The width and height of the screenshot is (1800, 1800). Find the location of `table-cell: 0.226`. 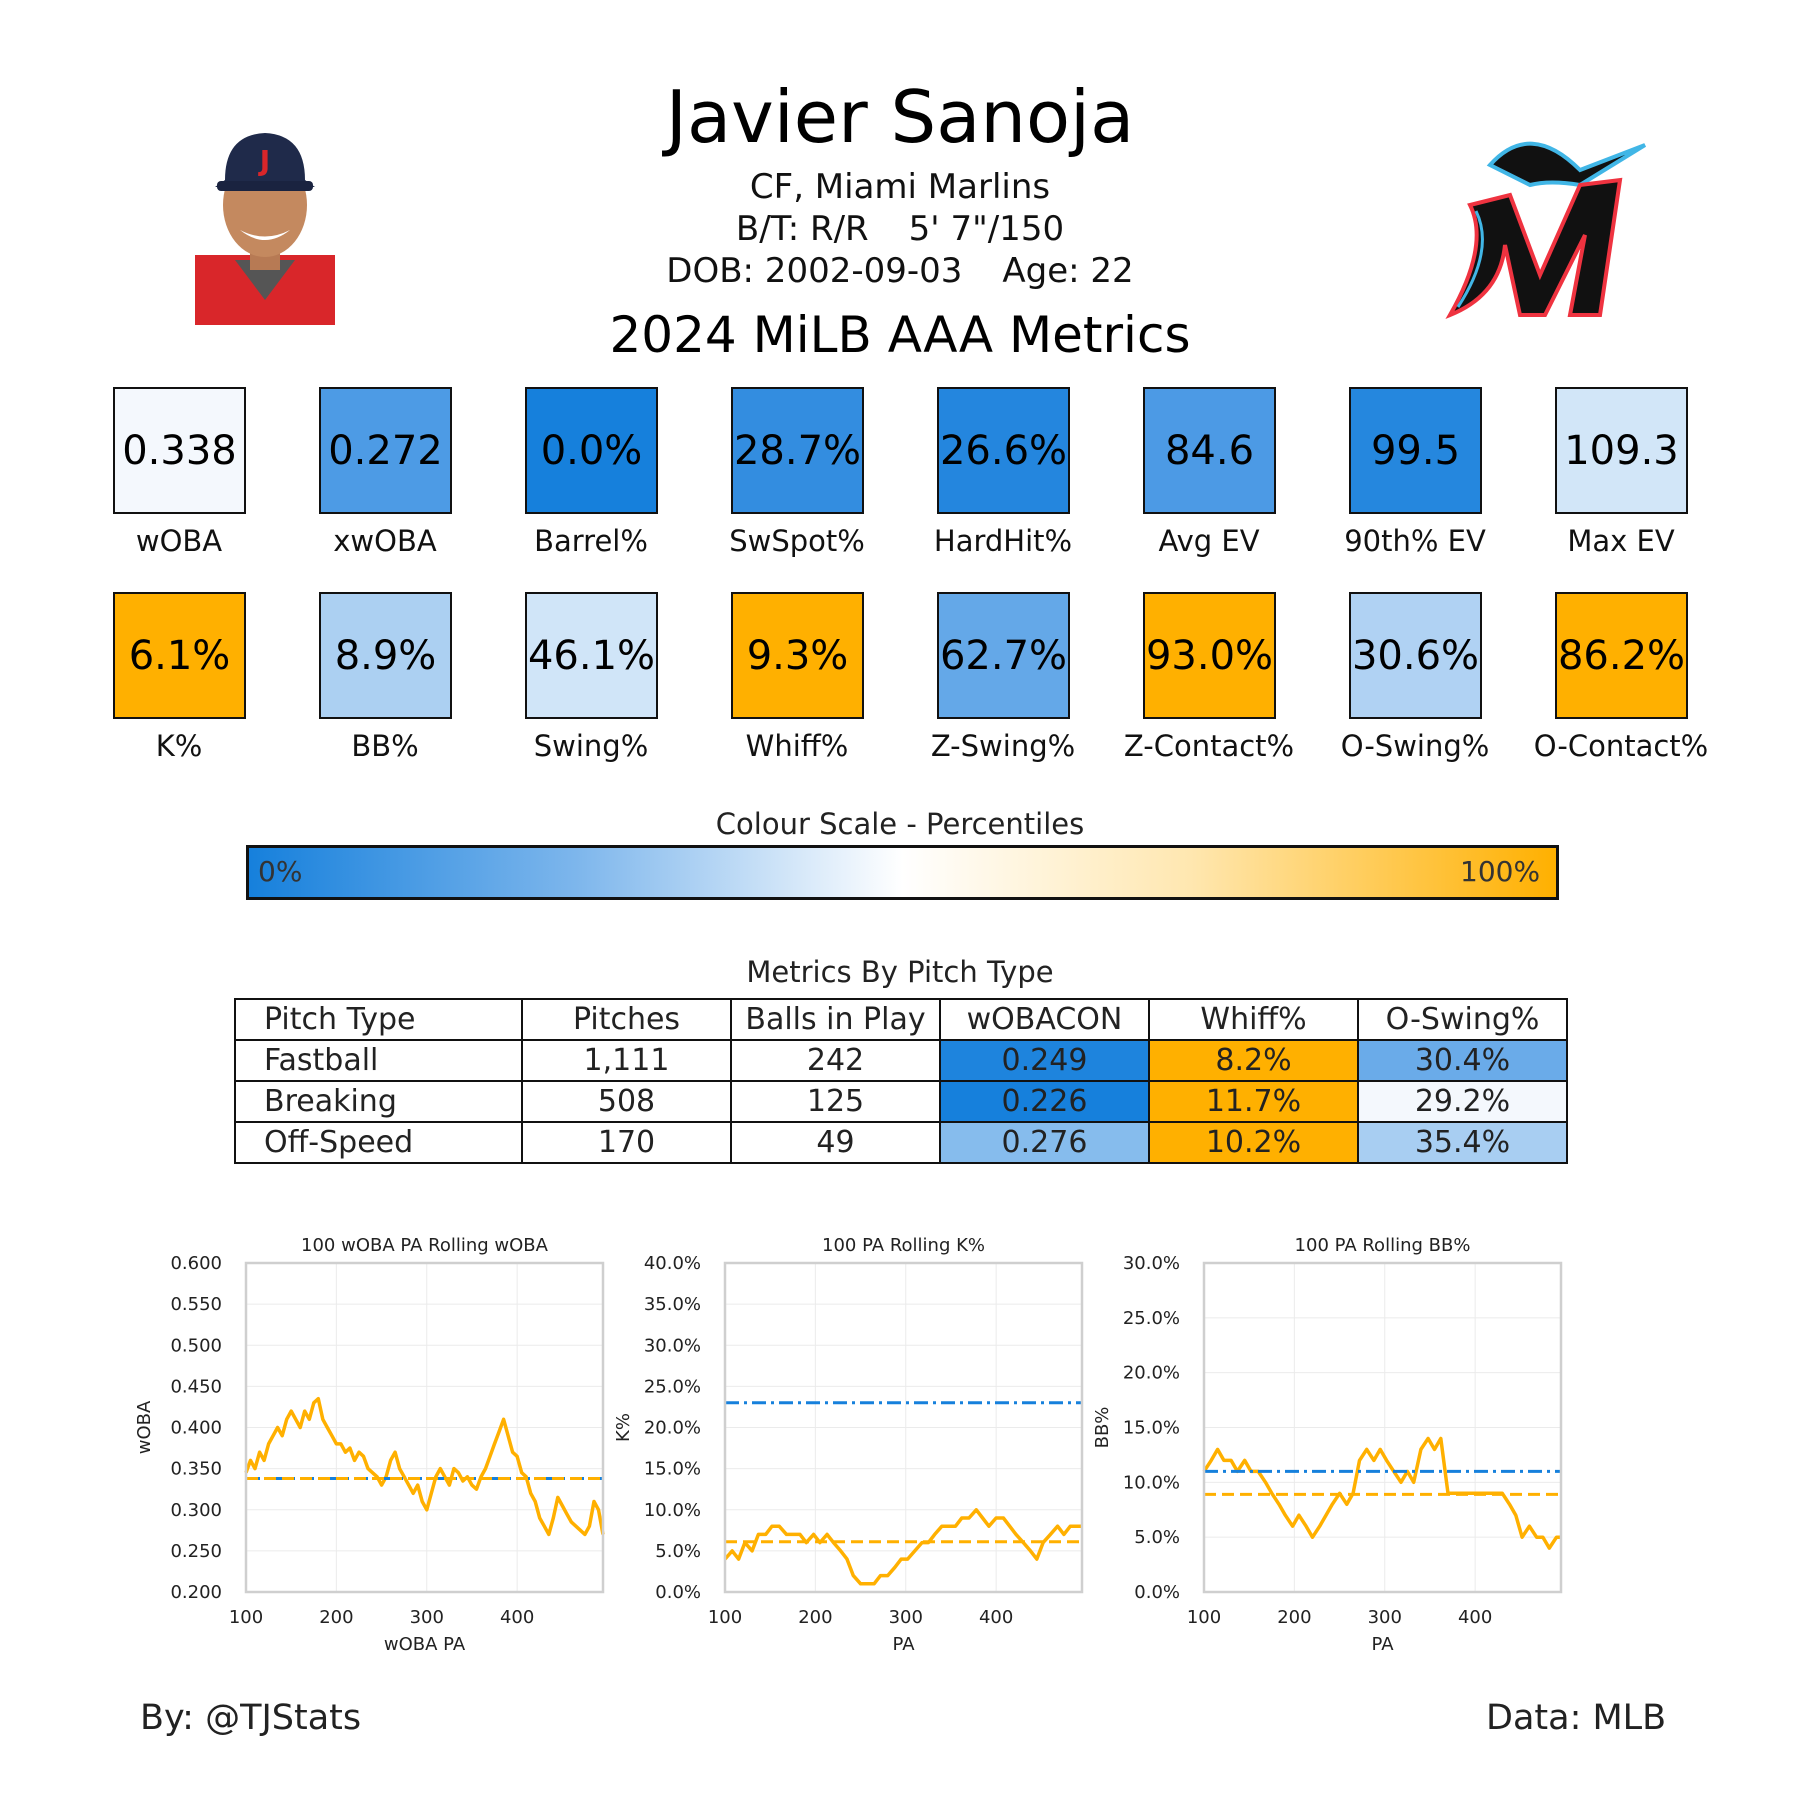

table-cell: 0.226 is located at coordinates (1044, 1101).